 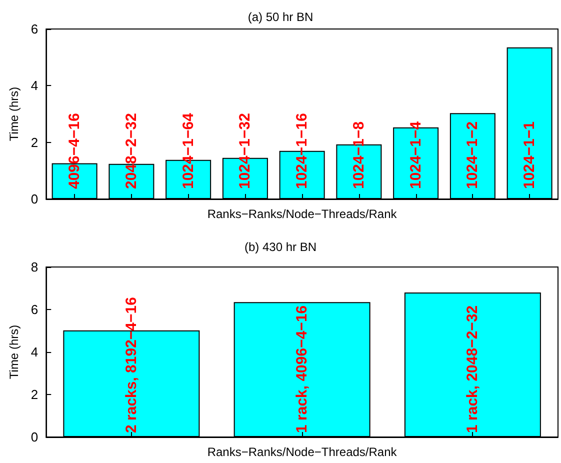 What do you see at coordinates (34, 267) in the screenshot?
I see `y-tick-label: 8` at bounding box center [34, 267].